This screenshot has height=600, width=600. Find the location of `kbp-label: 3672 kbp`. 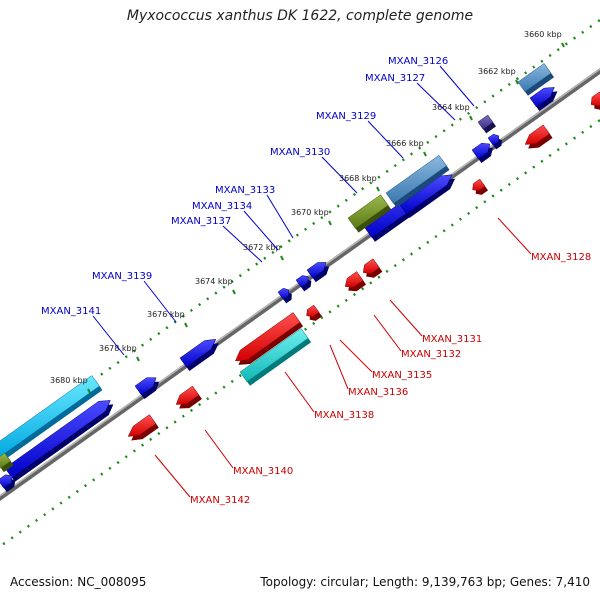

kbp-label: 3672 kbp is located at coordinates (262, 247).